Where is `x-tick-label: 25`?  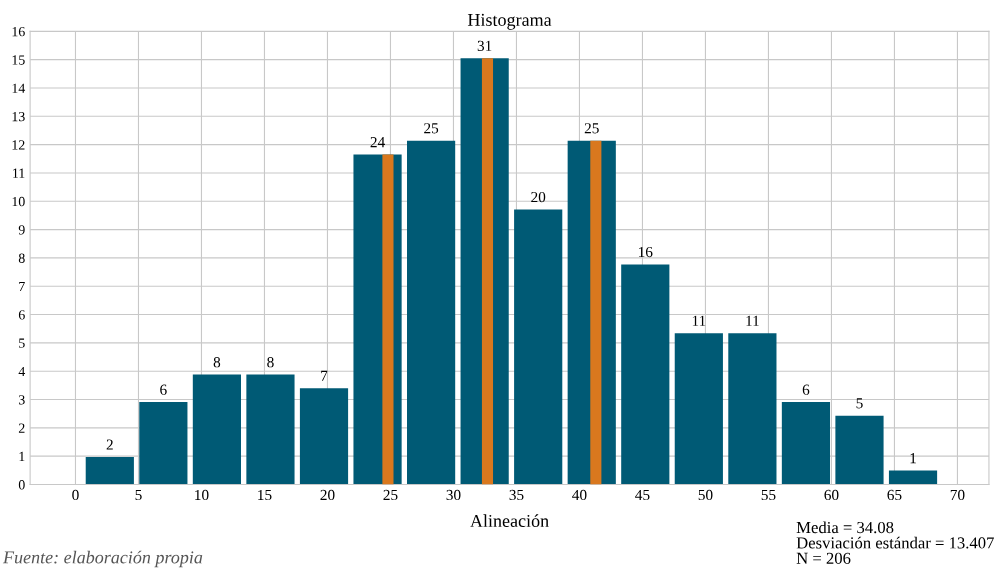 x-tick-label: 25 is located at coordinates (390, 495).